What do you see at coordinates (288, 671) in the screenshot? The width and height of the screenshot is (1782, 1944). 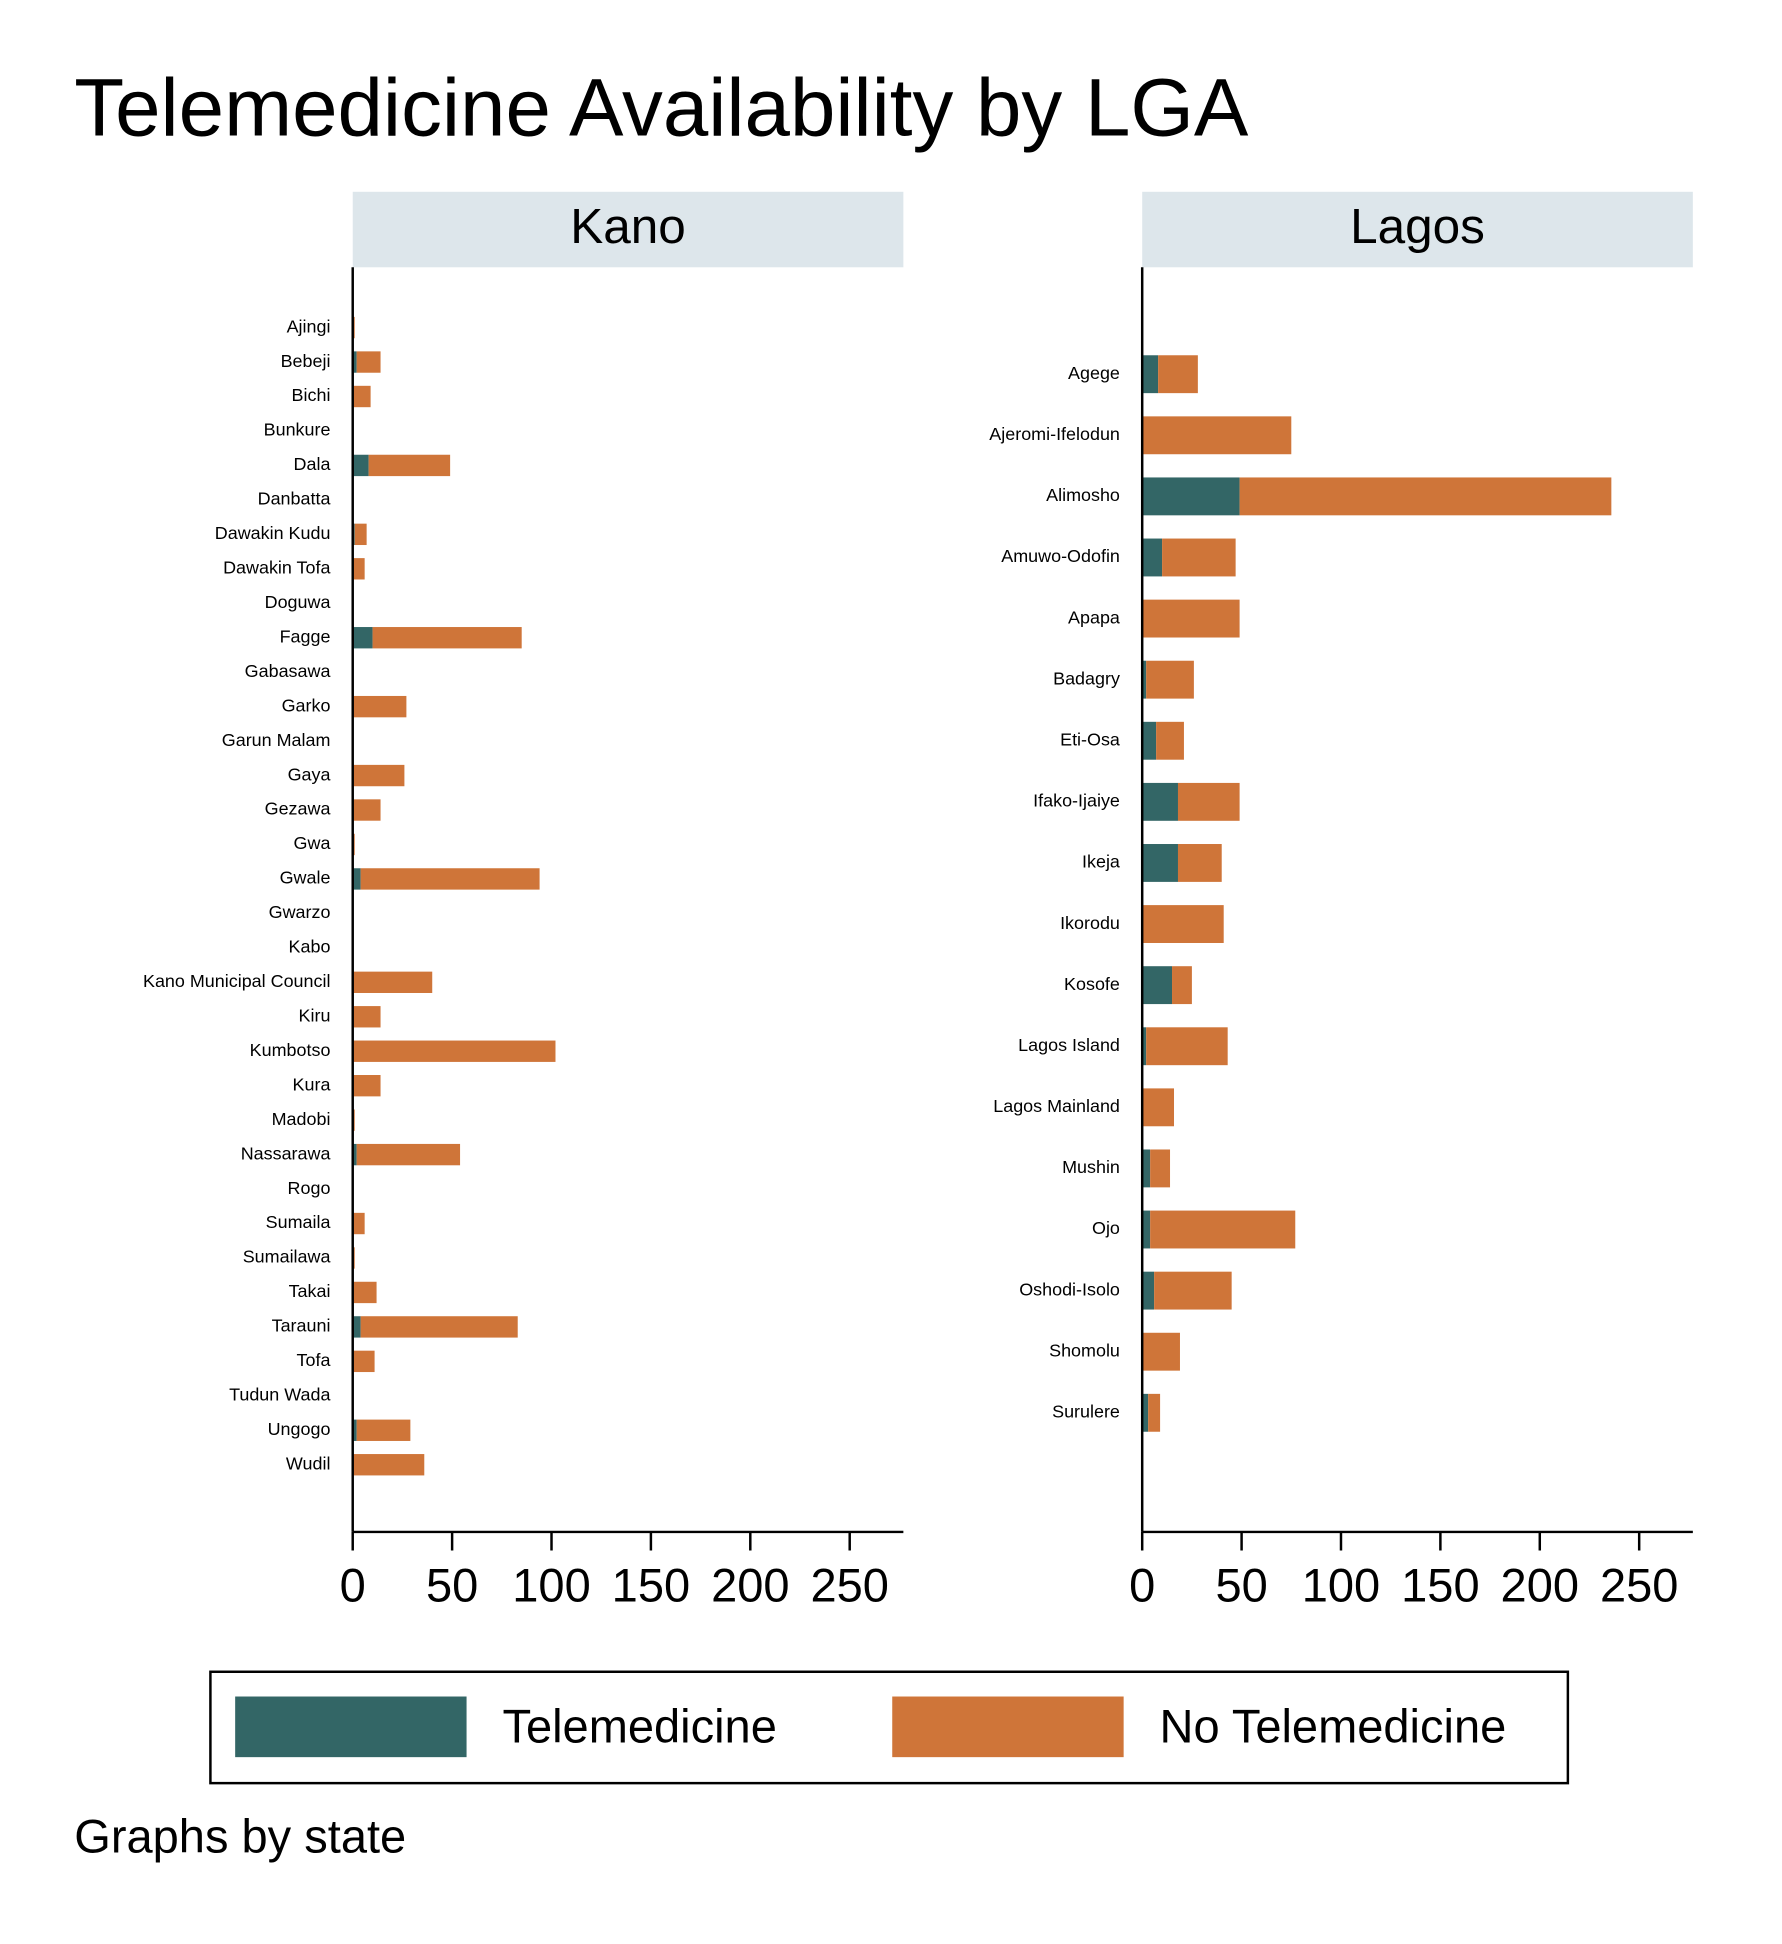 I see `y-tick-label: Gabasawa` at bounding box center [288, 671].